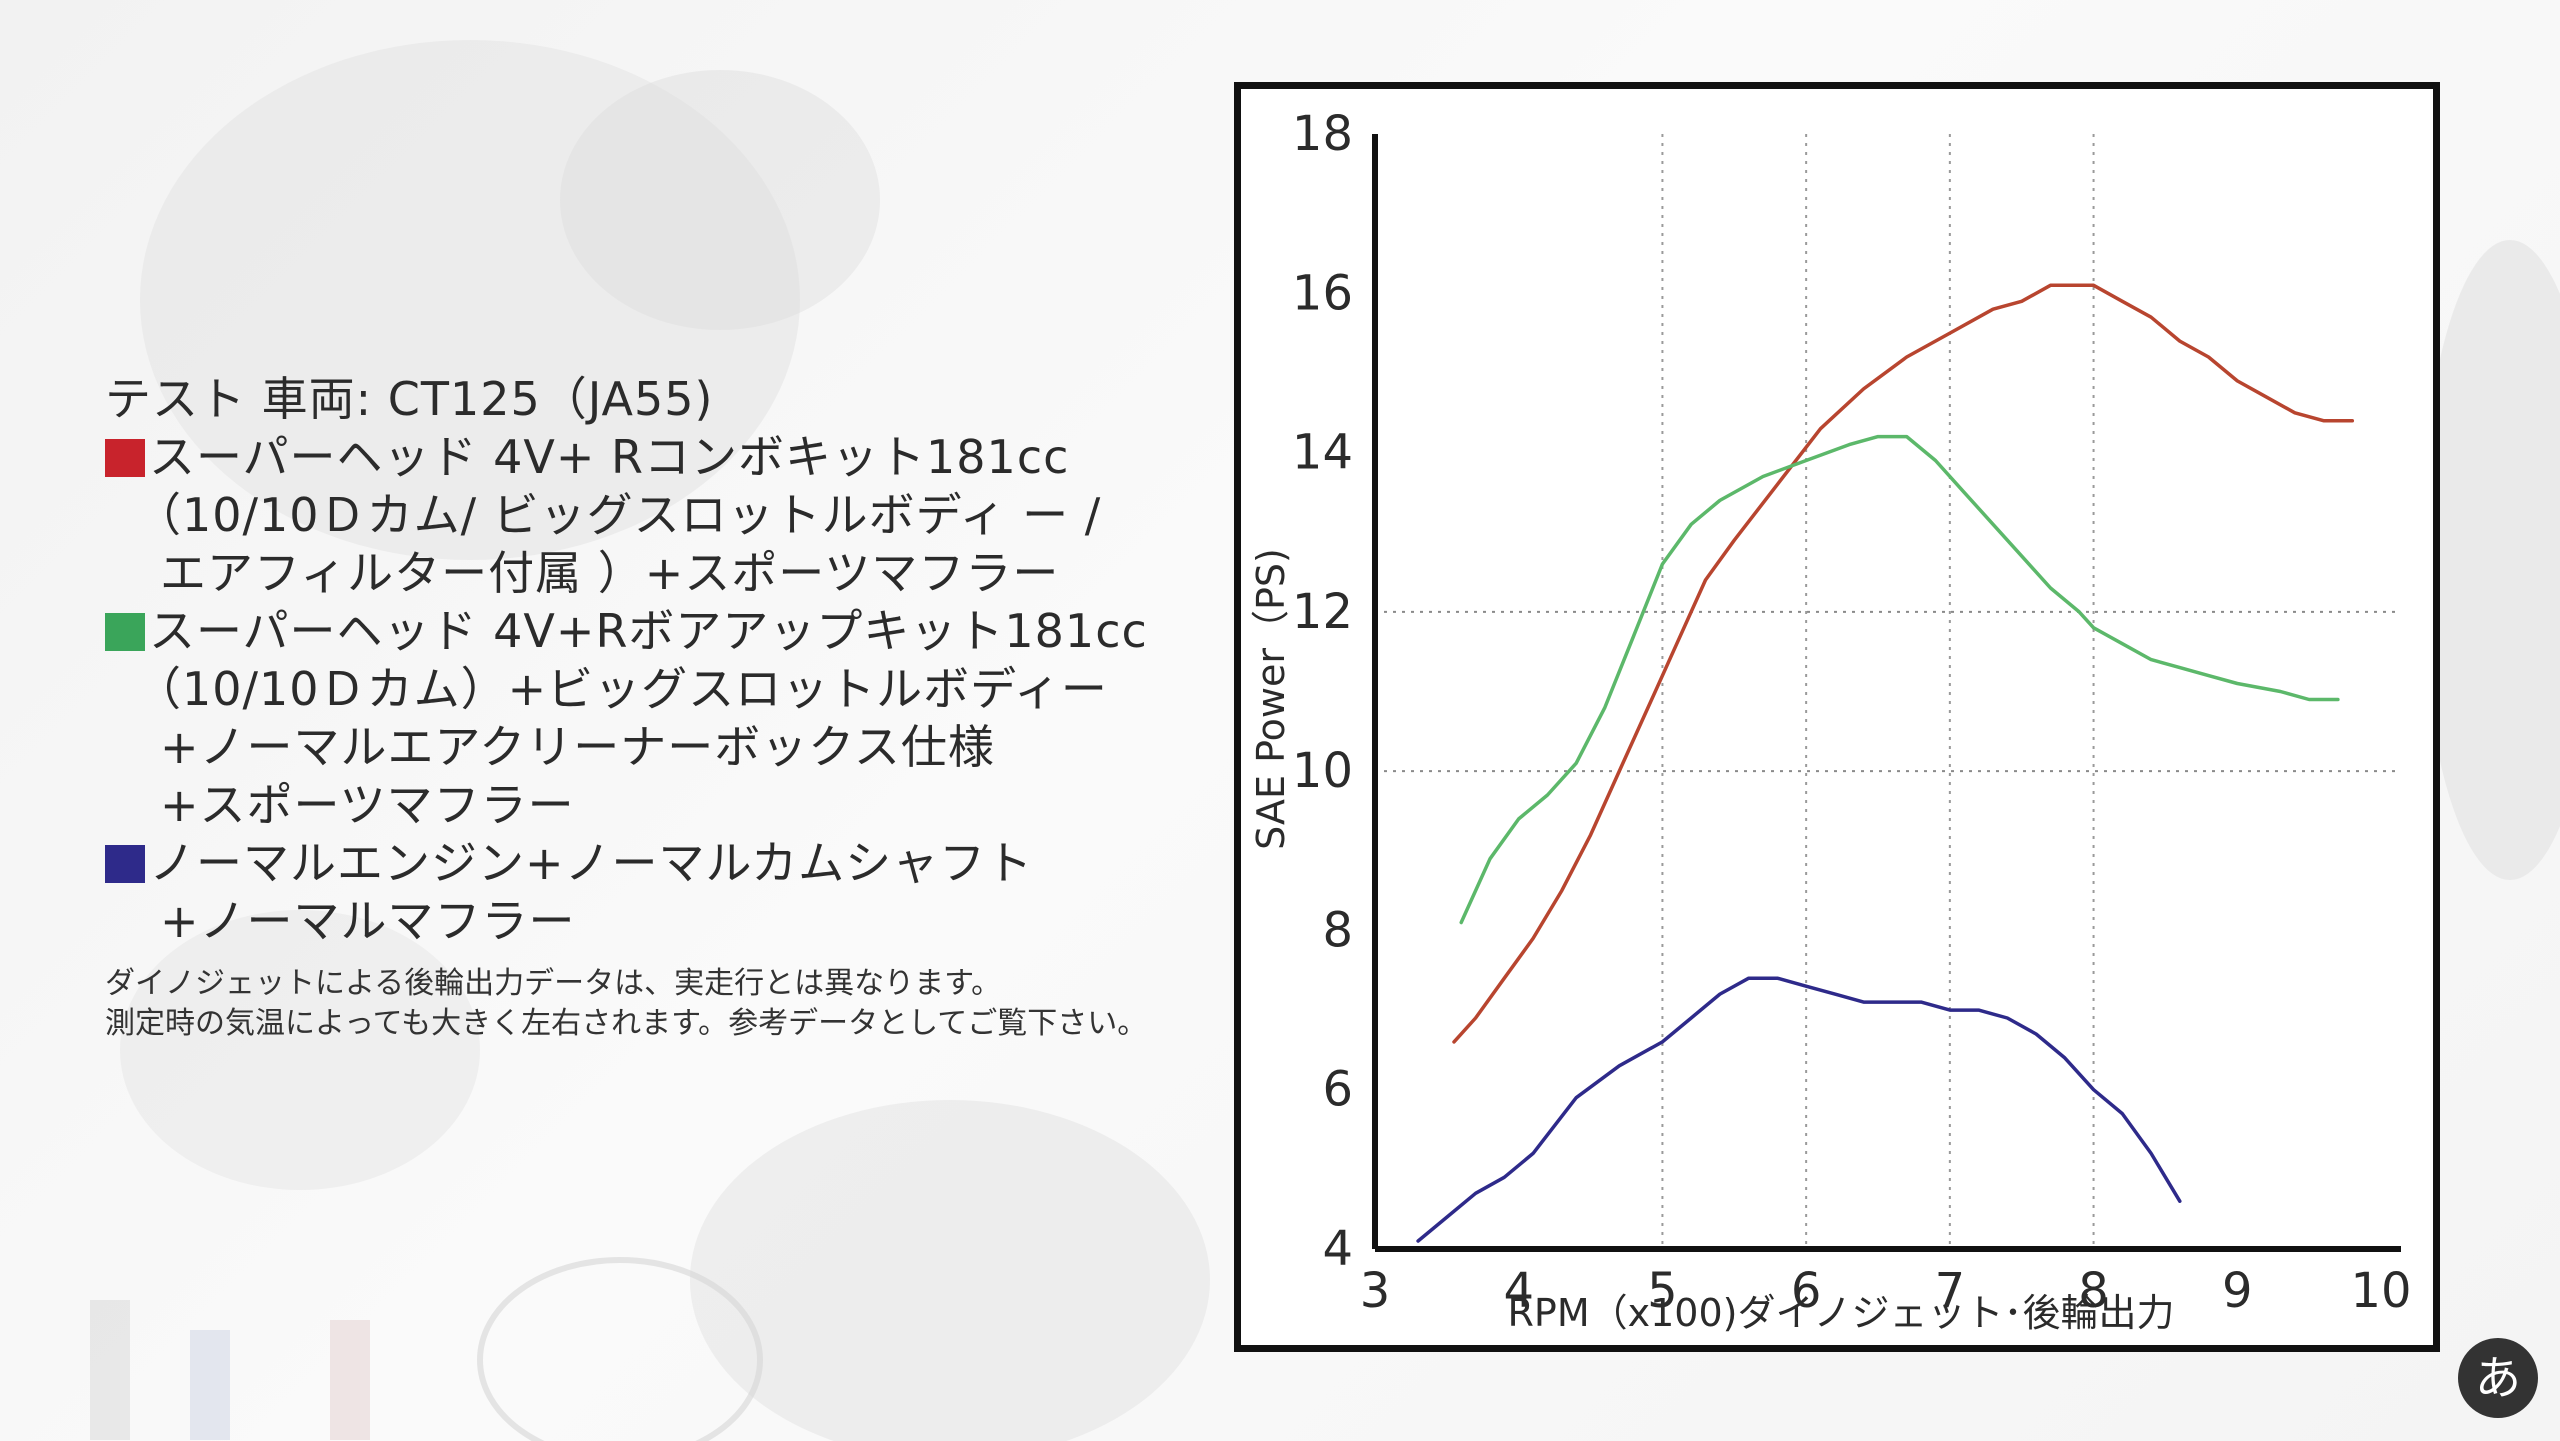 This screenshot has height=1441, width=2560. I want to click on test-vehicle-label: テスト 車両: CT125（JA55), so click(409, 399).